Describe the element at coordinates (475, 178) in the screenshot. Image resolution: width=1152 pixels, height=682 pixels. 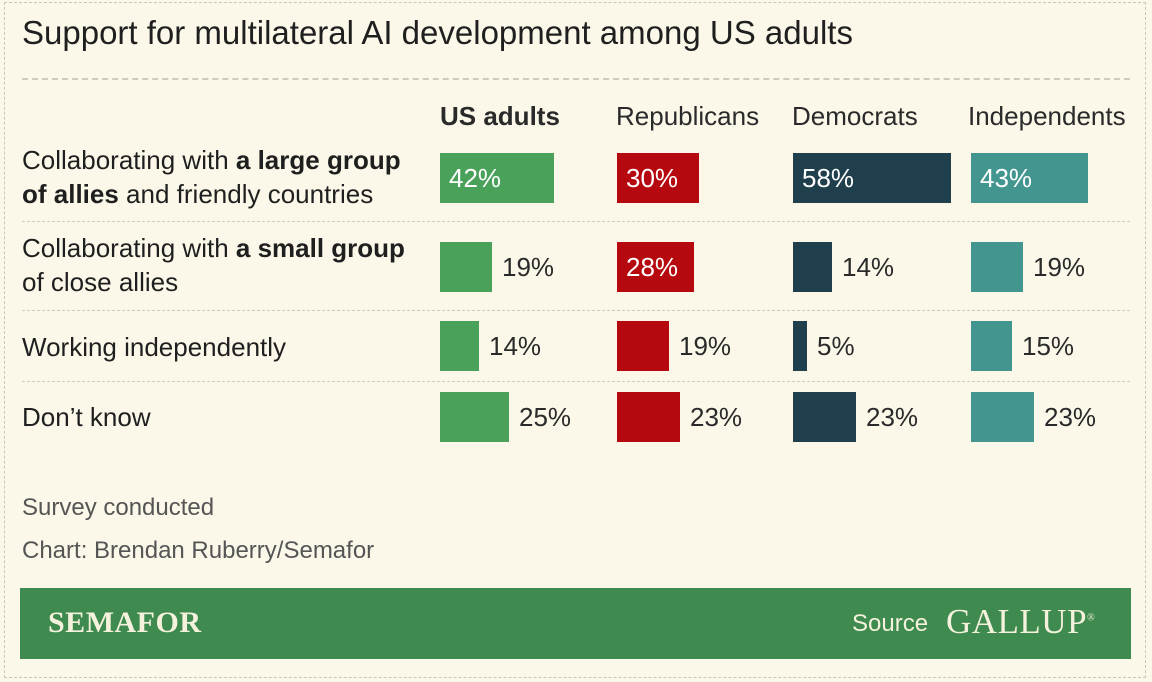
I see `data-label: 42%` at that location.